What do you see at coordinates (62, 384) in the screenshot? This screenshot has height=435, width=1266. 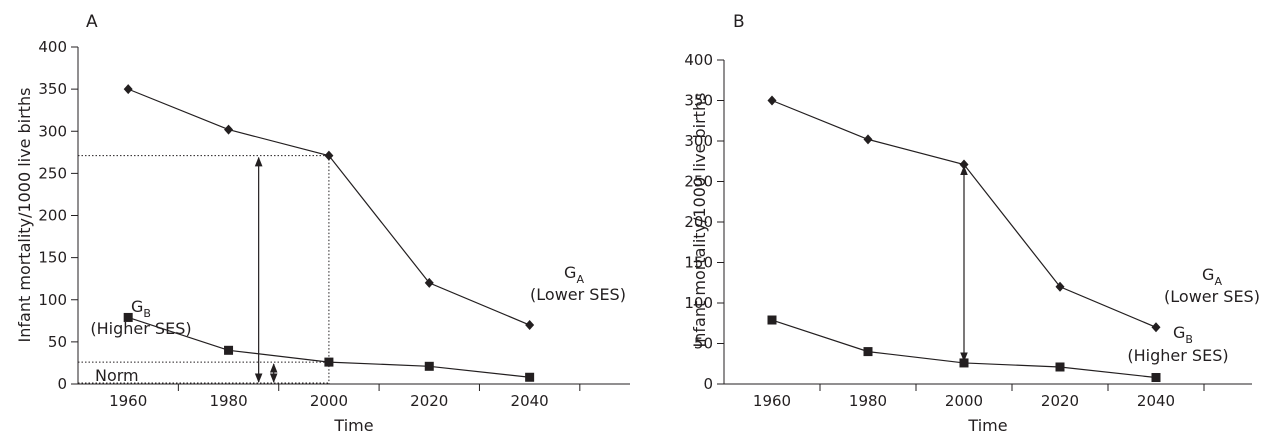 I see `panel-a-ytick-label: 0` at bounding box center [62, 384].